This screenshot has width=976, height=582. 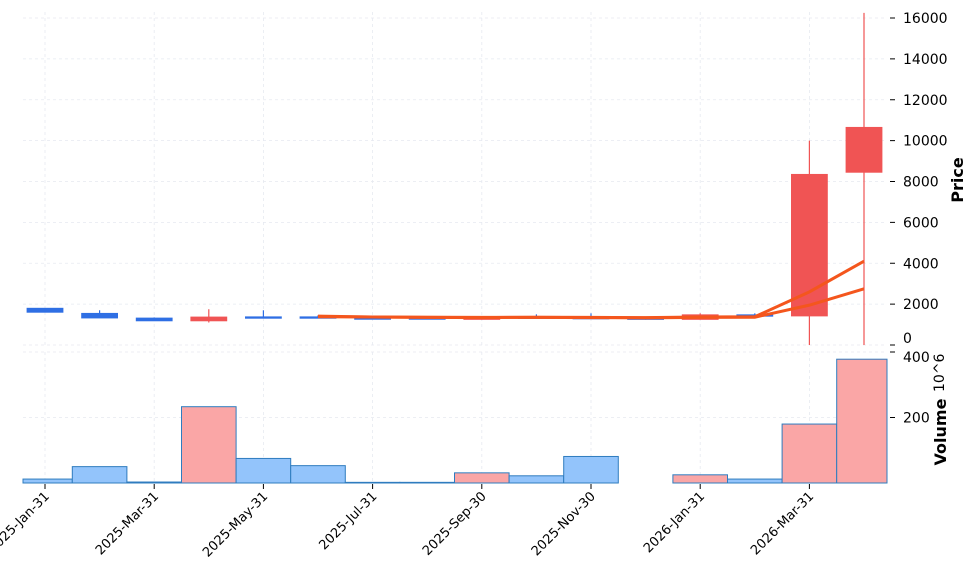 I want to click on moving-average-line, so click(x=591, y=303).